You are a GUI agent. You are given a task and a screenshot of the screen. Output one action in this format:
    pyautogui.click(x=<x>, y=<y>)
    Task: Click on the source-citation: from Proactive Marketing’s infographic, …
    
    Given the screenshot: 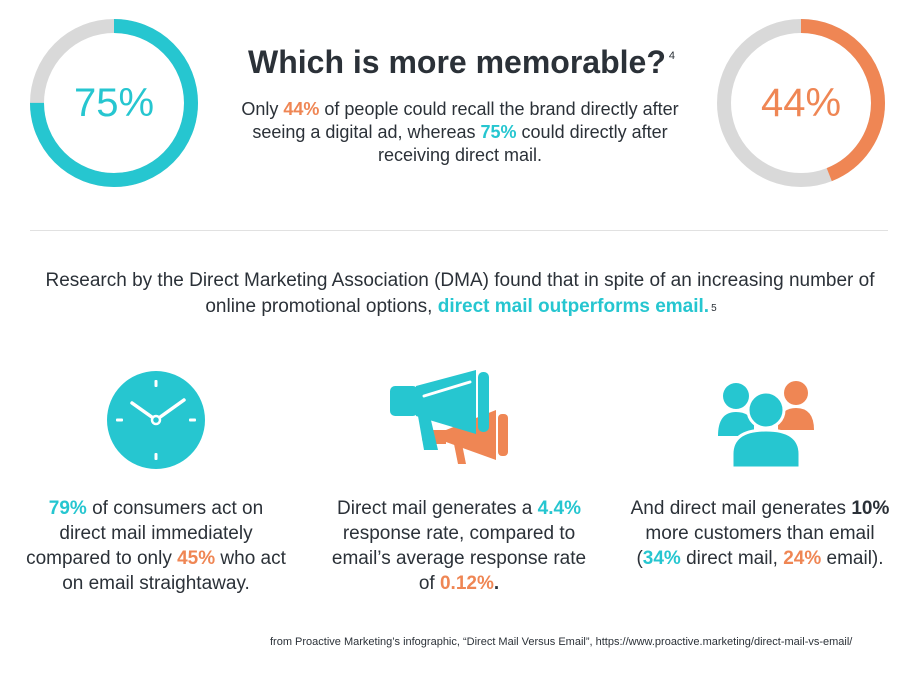 What is the action you would take?
    pyautogui.click(x=561, y=642)
    